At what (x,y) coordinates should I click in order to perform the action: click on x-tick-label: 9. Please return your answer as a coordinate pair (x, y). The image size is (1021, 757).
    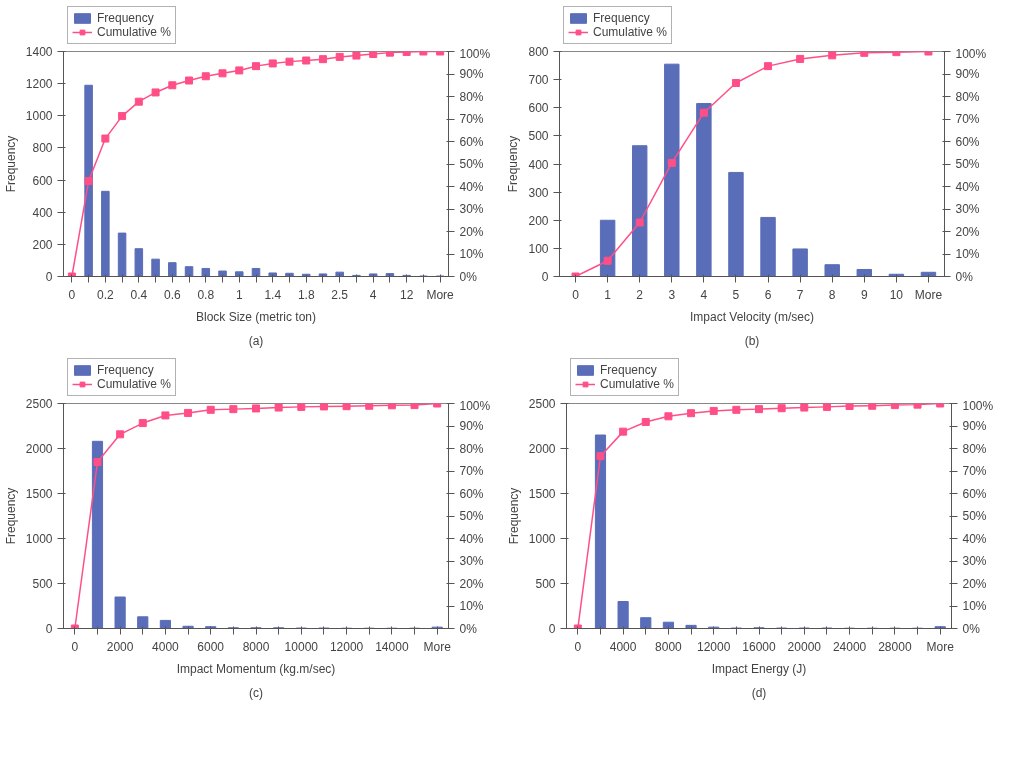
    Looking at the image, I should click on (864, 294).